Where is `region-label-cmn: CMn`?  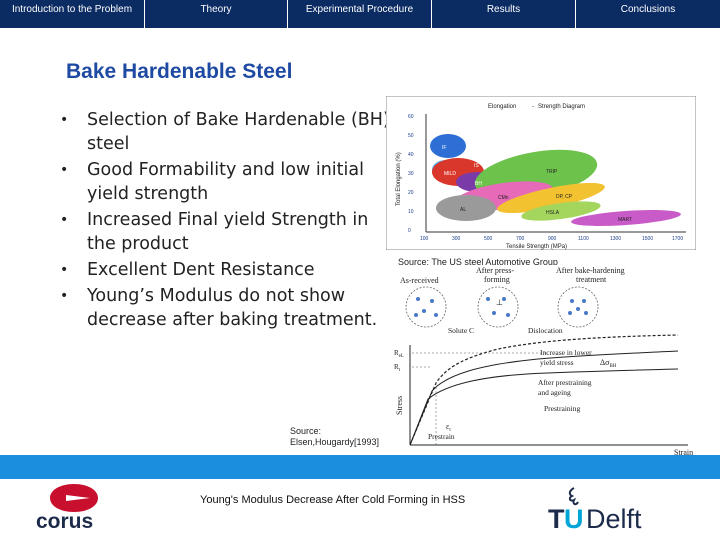
region-label-cmn: CMn is located at coordinates (503, 198).